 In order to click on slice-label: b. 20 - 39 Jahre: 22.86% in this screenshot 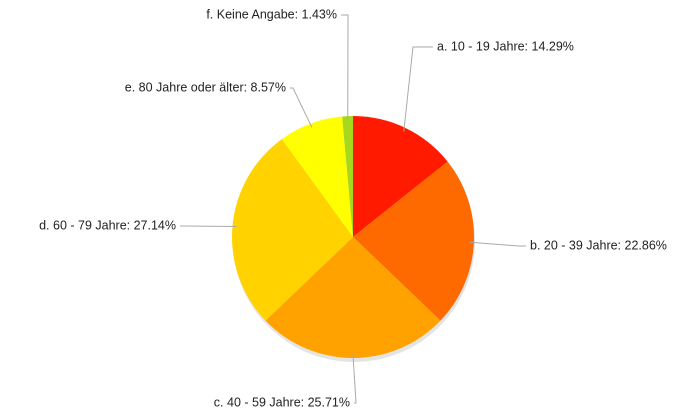, I will do `click(598, 245)`.